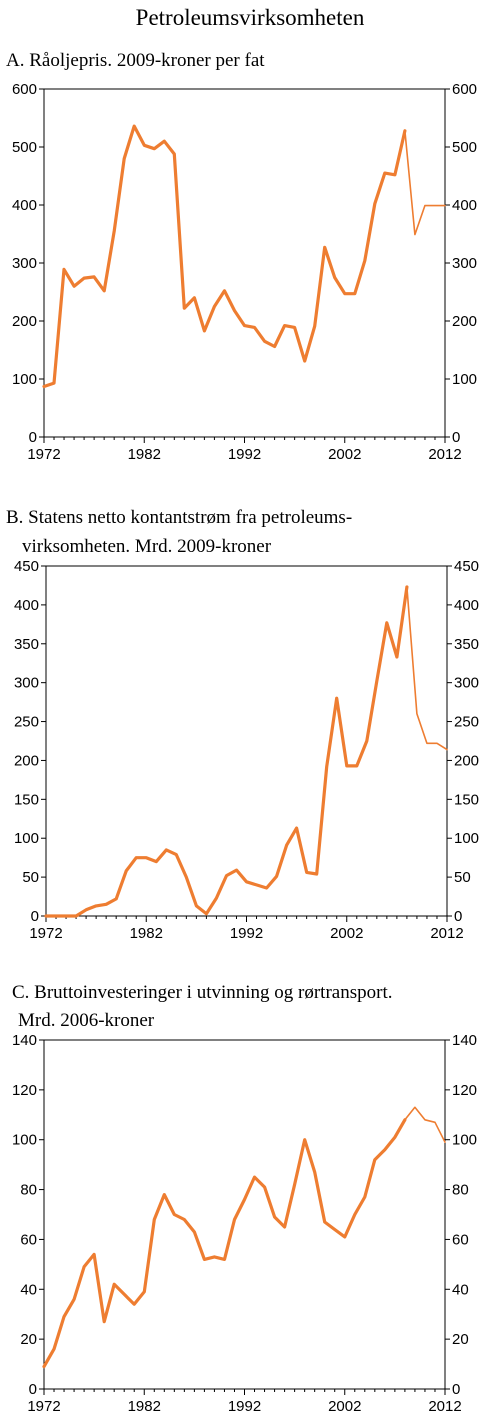 The height and width of the screenshot is (1427, 500). What do you see at coordinates (466, 799) in the screenshot?
I see `y2-tick-label: 150` at bounding box center [466, 799].